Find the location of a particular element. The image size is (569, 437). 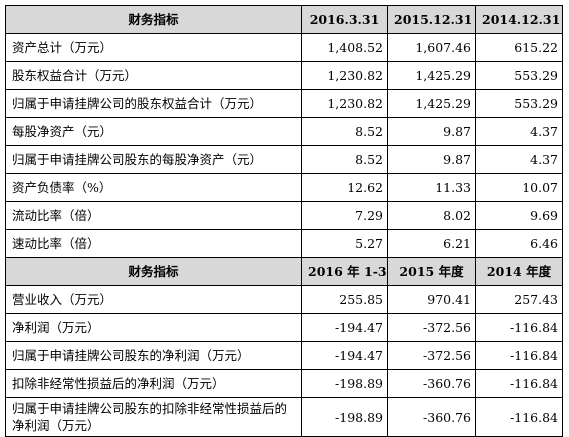

row-label: 归属于申请挂牌公司股东的扣除非经常性损益后的净利润（万元） is located at coordinates (153, 417).